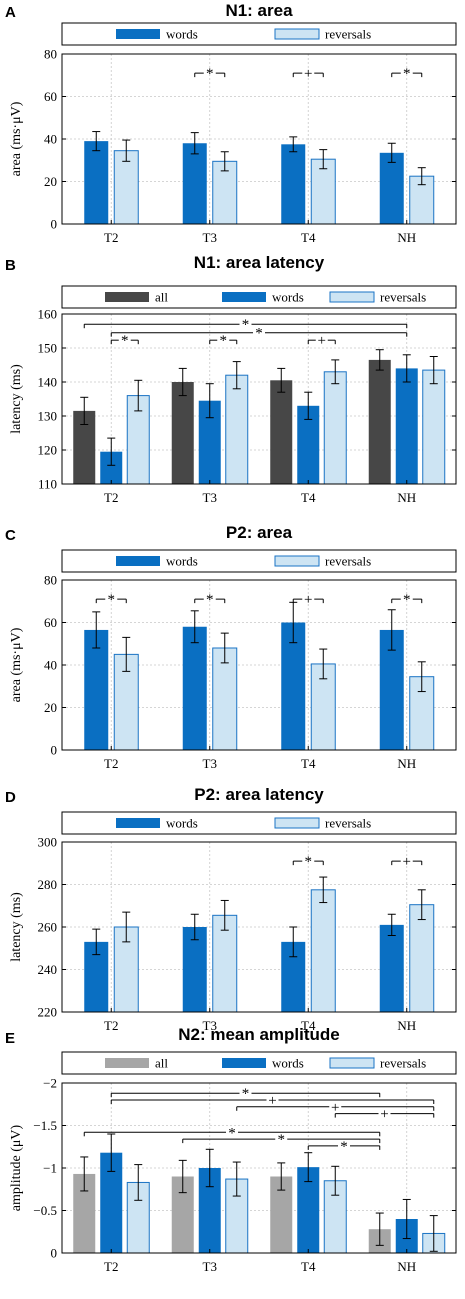  Describe the element at coordinates (10, 12) in the screenshot. I see `panel-letter: A` at that location.